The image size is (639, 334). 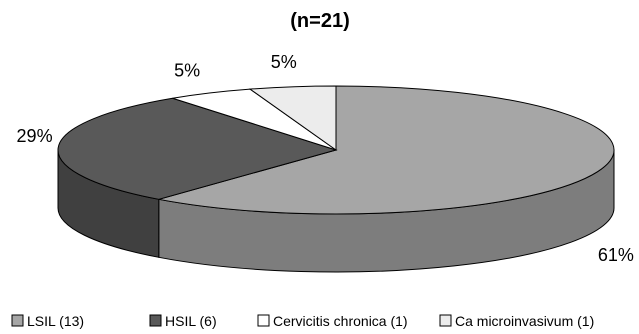 I want to click on slice-ca-microinvasivum, so click(x=292, y=118).